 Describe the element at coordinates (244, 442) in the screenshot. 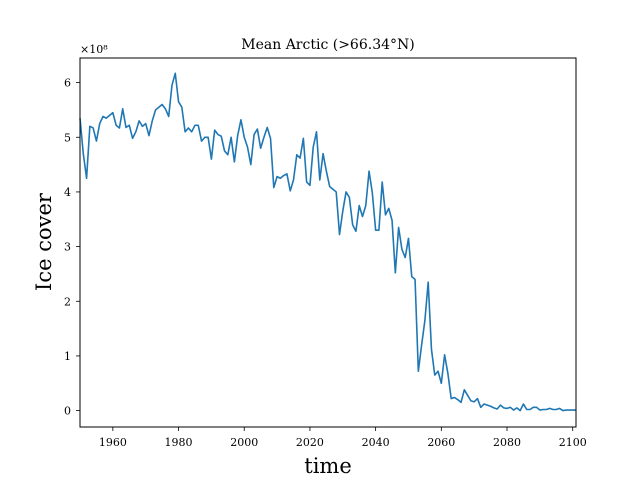

I see `x-tick-label: 2000` at that location.